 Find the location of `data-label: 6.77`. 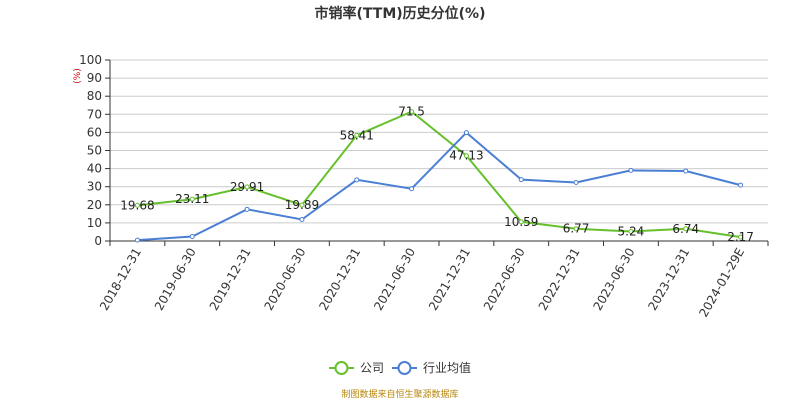

data-label: 6.77 is located at coordinates (576, 229).